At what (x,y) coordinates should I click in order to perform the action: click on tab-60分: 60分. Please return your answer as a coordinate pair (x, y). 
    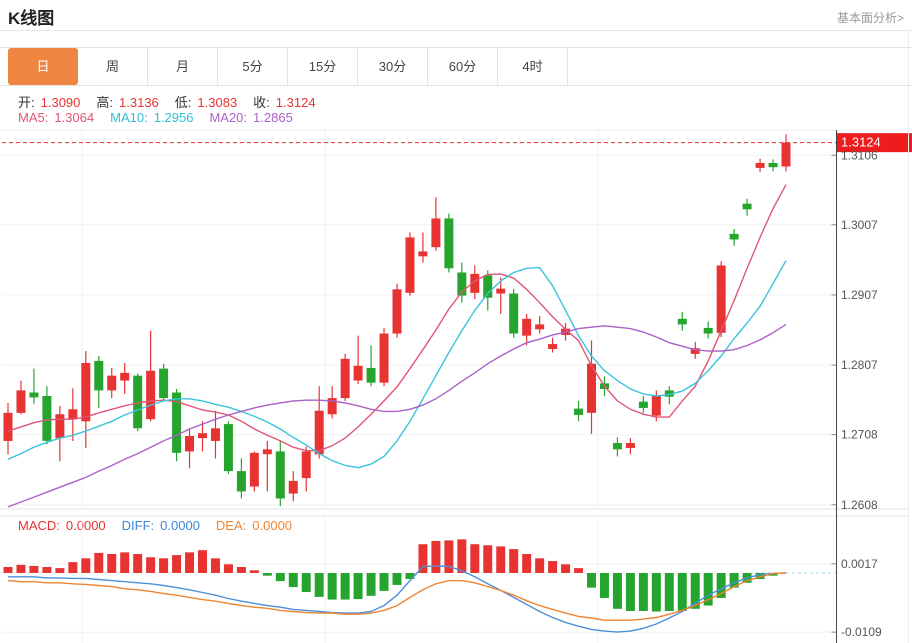
    Looking at the image, I should click on (463, 66).